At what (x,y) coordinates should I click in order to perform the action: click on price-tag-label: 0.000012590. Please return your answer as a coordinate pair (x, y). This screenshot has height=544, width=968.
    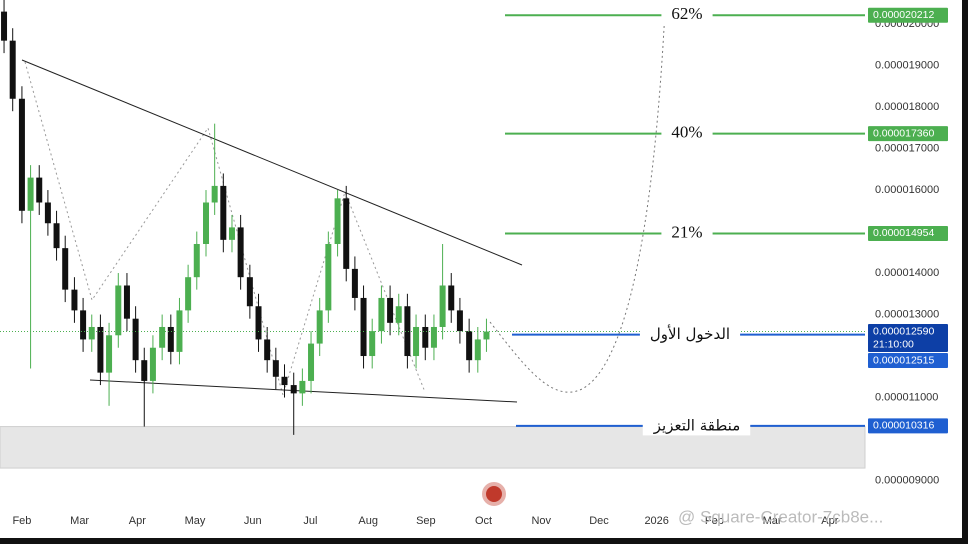
    Looking at the image, I should click on (903, 331).